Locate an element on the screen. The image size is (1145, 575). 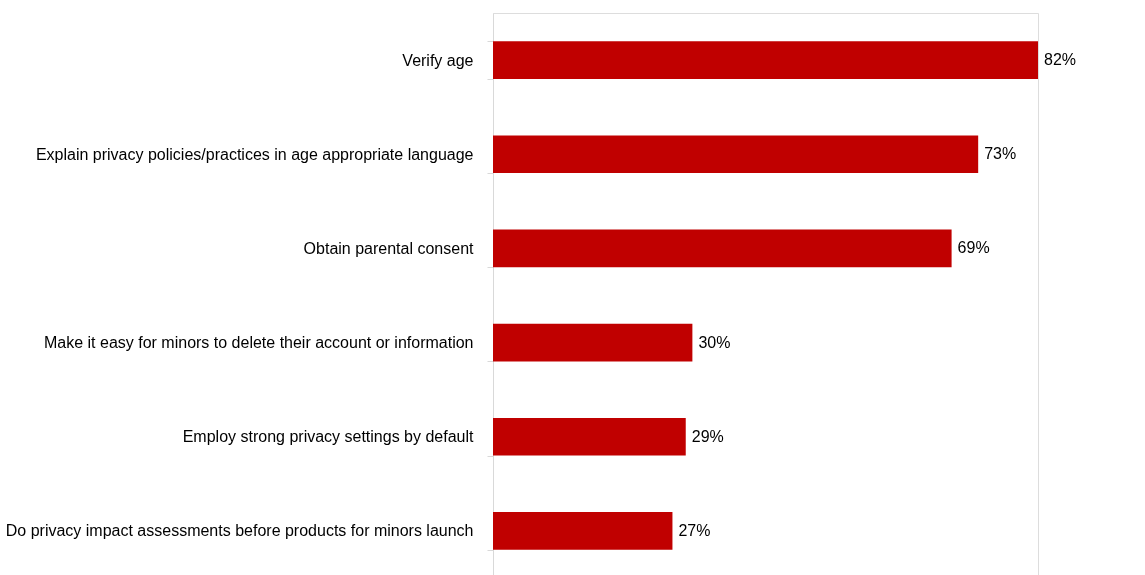
y-tick-label: Do privacy impact assessments before products for minors launch is located at coordinates (239, 531).